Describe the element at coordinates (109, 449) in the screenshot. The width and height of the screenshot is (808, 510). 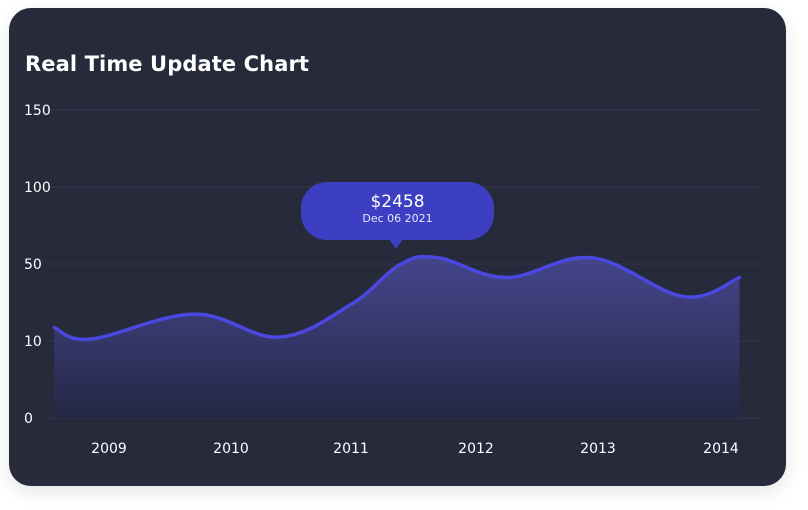
I see `x-tick-label: 2009` at that location.